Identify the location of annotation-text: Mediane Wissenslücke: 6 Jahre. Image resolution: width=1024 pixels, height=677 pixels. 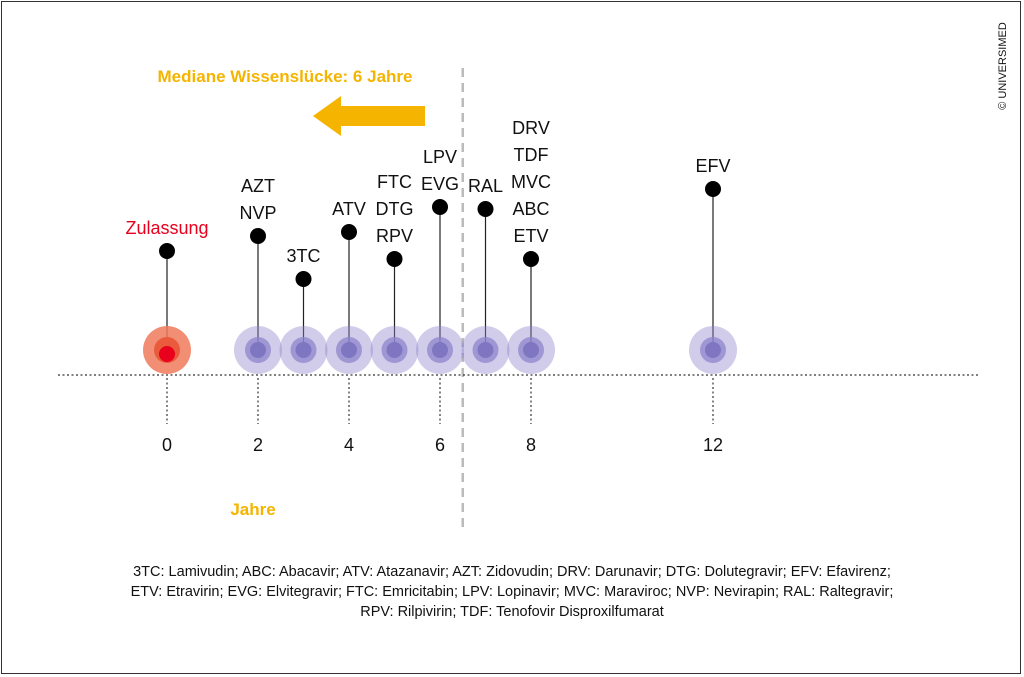
(285, 76).